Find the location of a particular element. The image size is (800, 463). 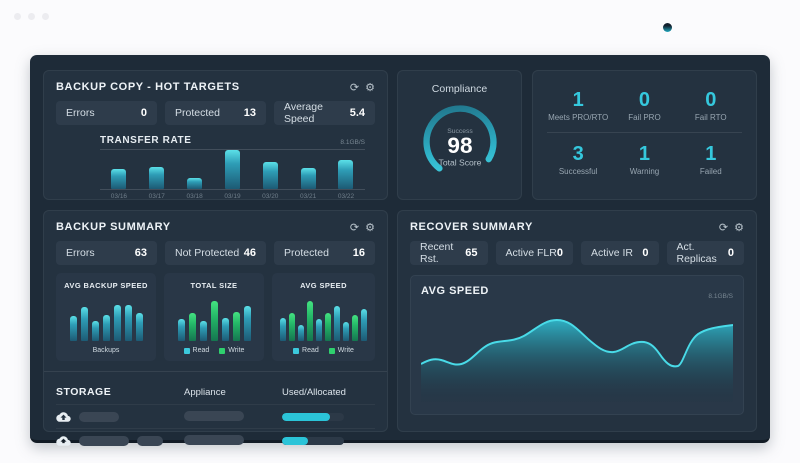

compliance-gauge: Success 98 Total Score is located at coordinates (459, 142).